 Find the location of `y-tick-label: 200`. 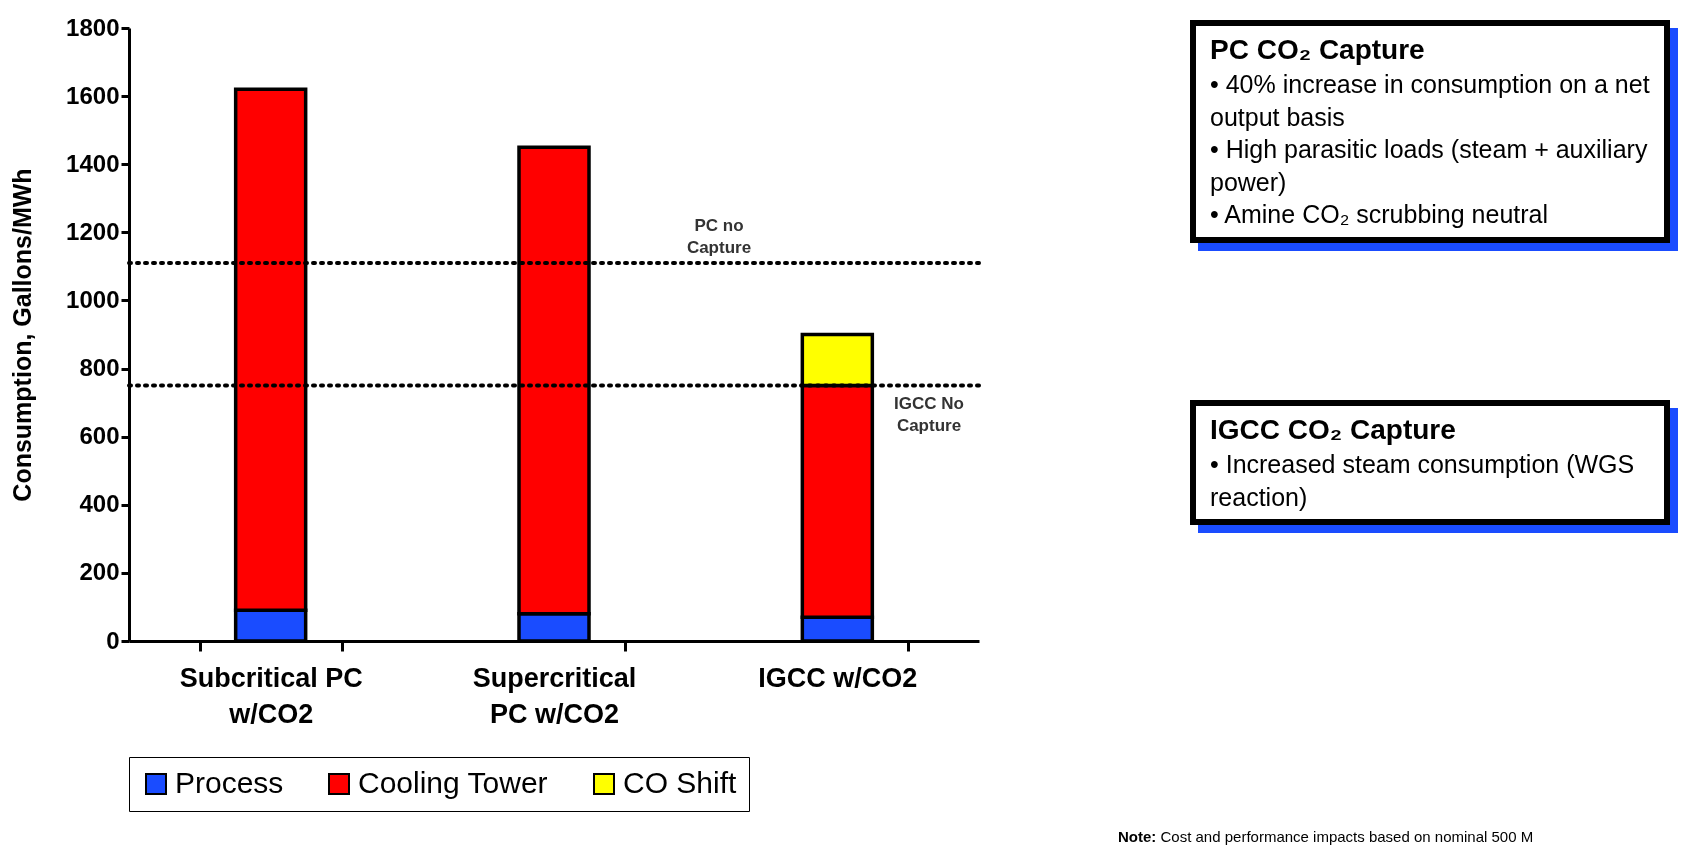

y-tick-label: 200 is located at coordinates (99, 572).